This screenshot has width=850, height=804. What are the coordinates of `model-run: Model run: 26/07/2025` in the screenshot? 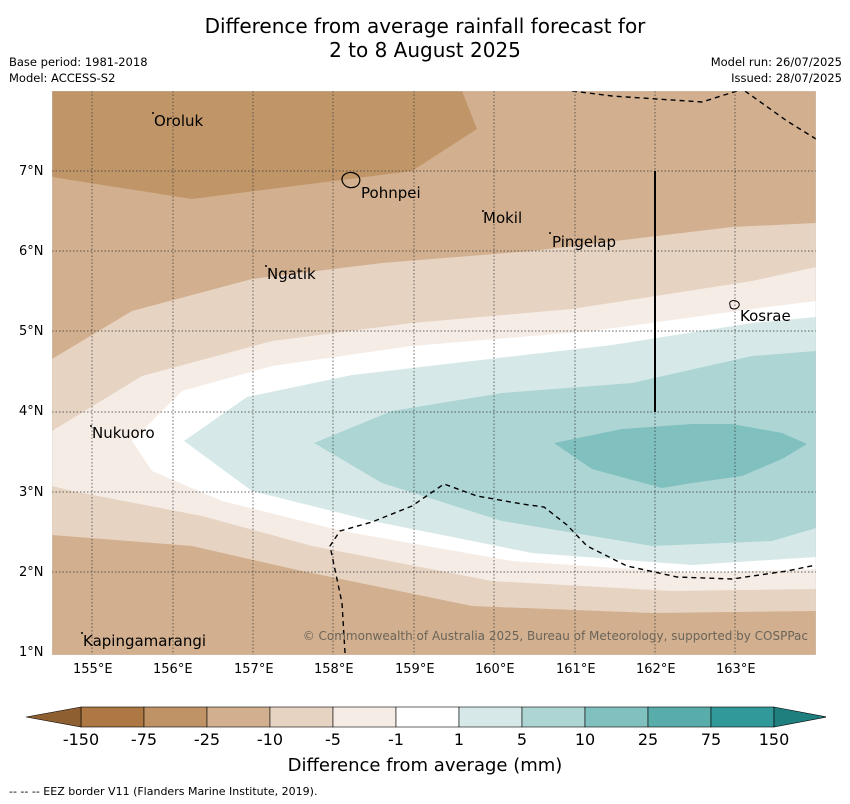 It's located at (776, 62).